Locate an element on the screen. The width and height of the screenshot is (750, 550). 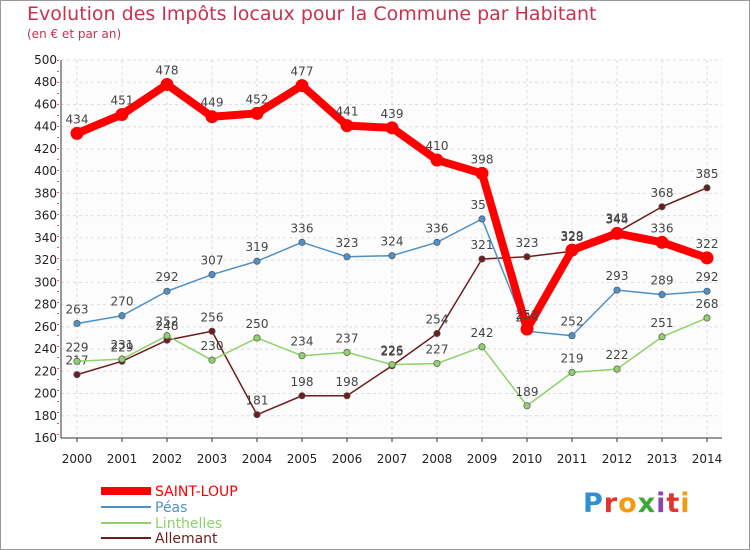
data-label: 181 is located at coordinates (257, 401).